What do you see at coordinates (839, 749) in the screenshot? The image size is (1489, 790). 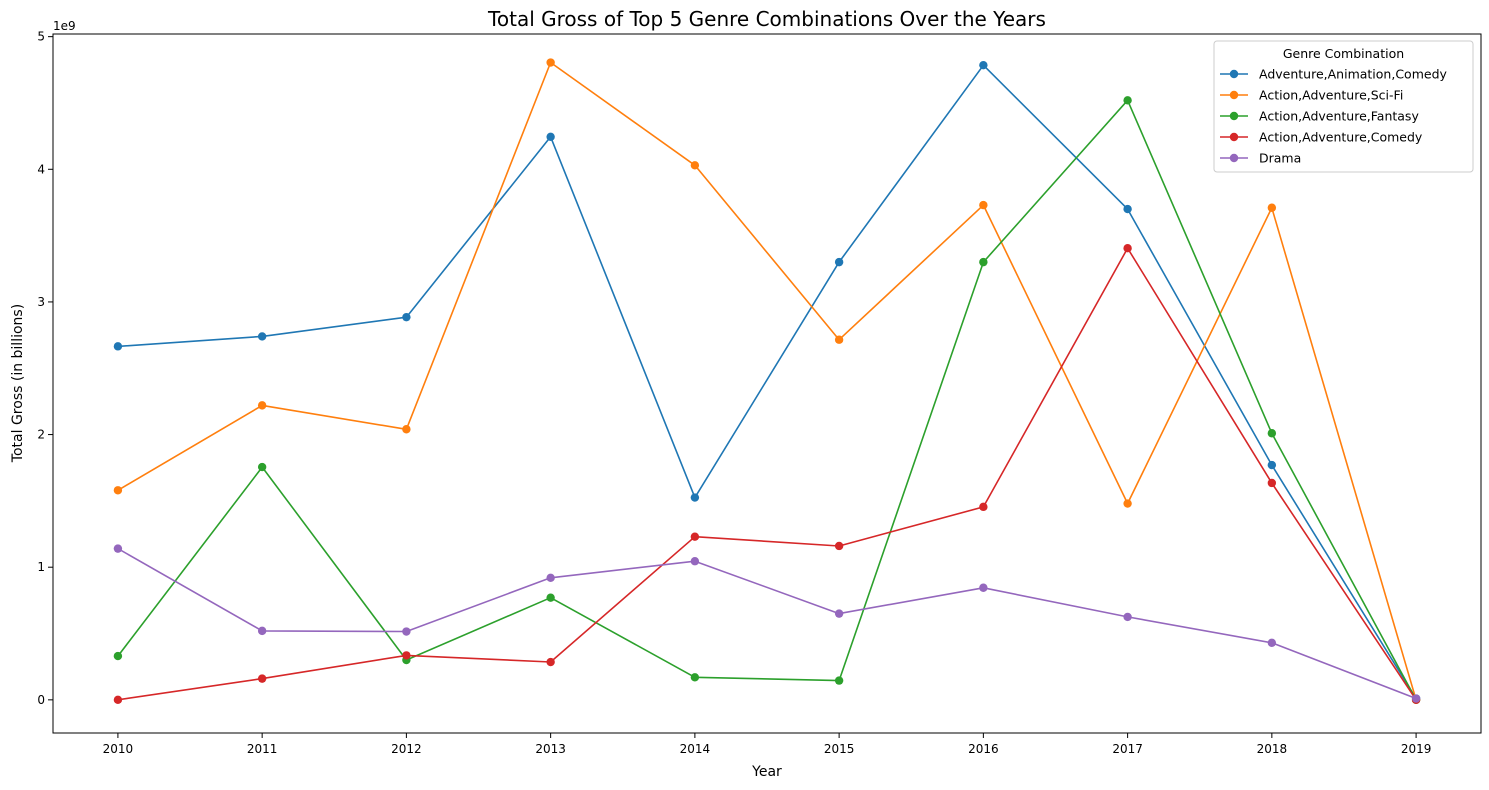 I see `x-tick-label: 2015` at bounding box center [839, 749].